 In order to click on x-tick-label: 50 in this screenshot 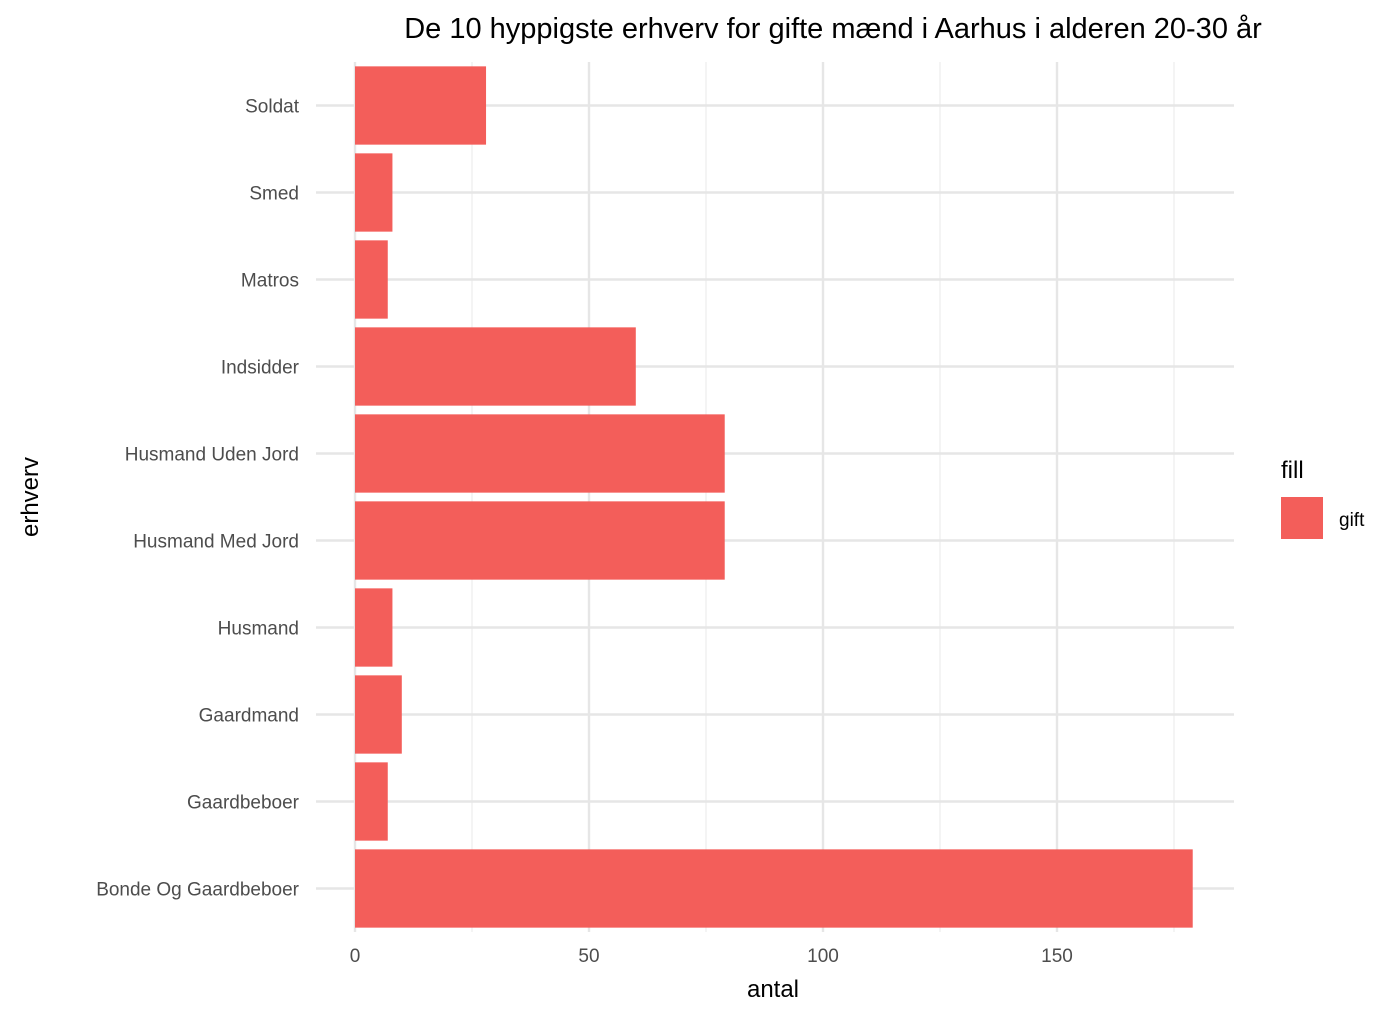, I will do `click(588, 956)`.